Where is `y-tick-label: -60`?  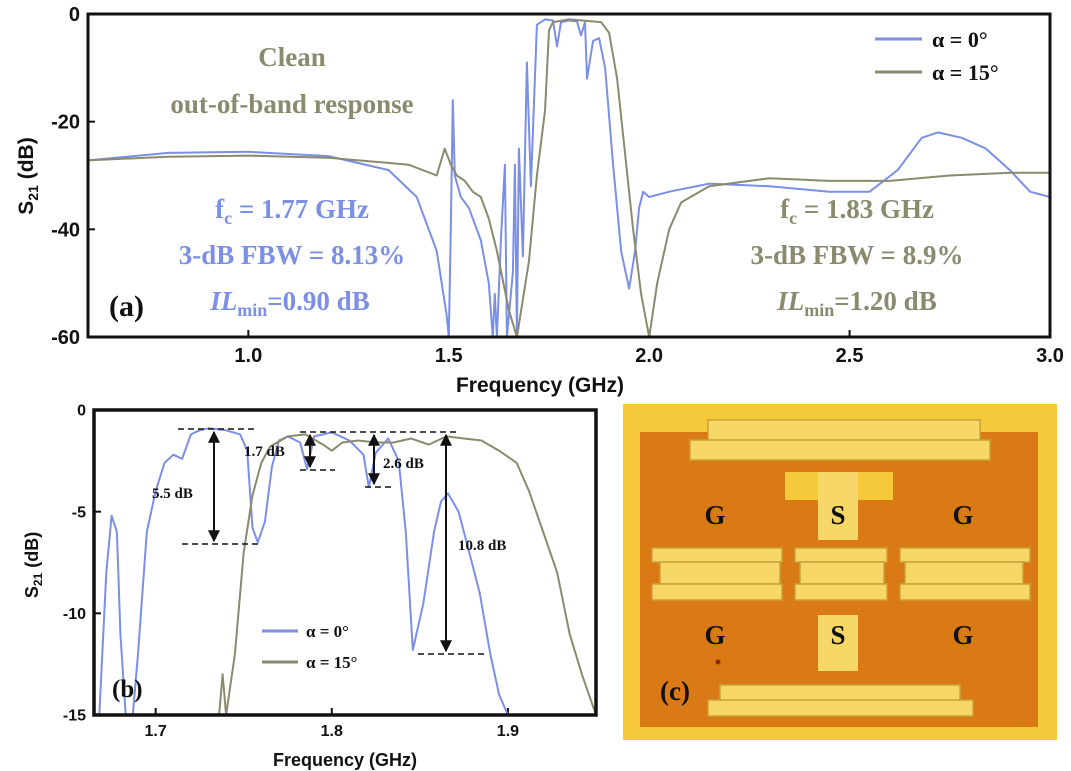 y-tick-label: -60 is located at coordinates (65, 338).